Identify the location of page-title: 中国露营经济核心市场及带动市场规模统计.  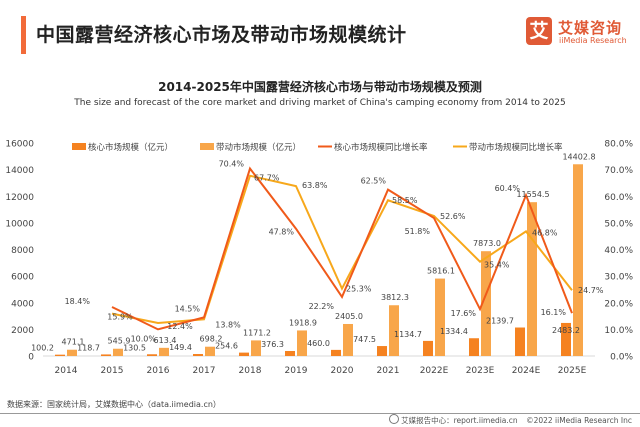
(221, 35).